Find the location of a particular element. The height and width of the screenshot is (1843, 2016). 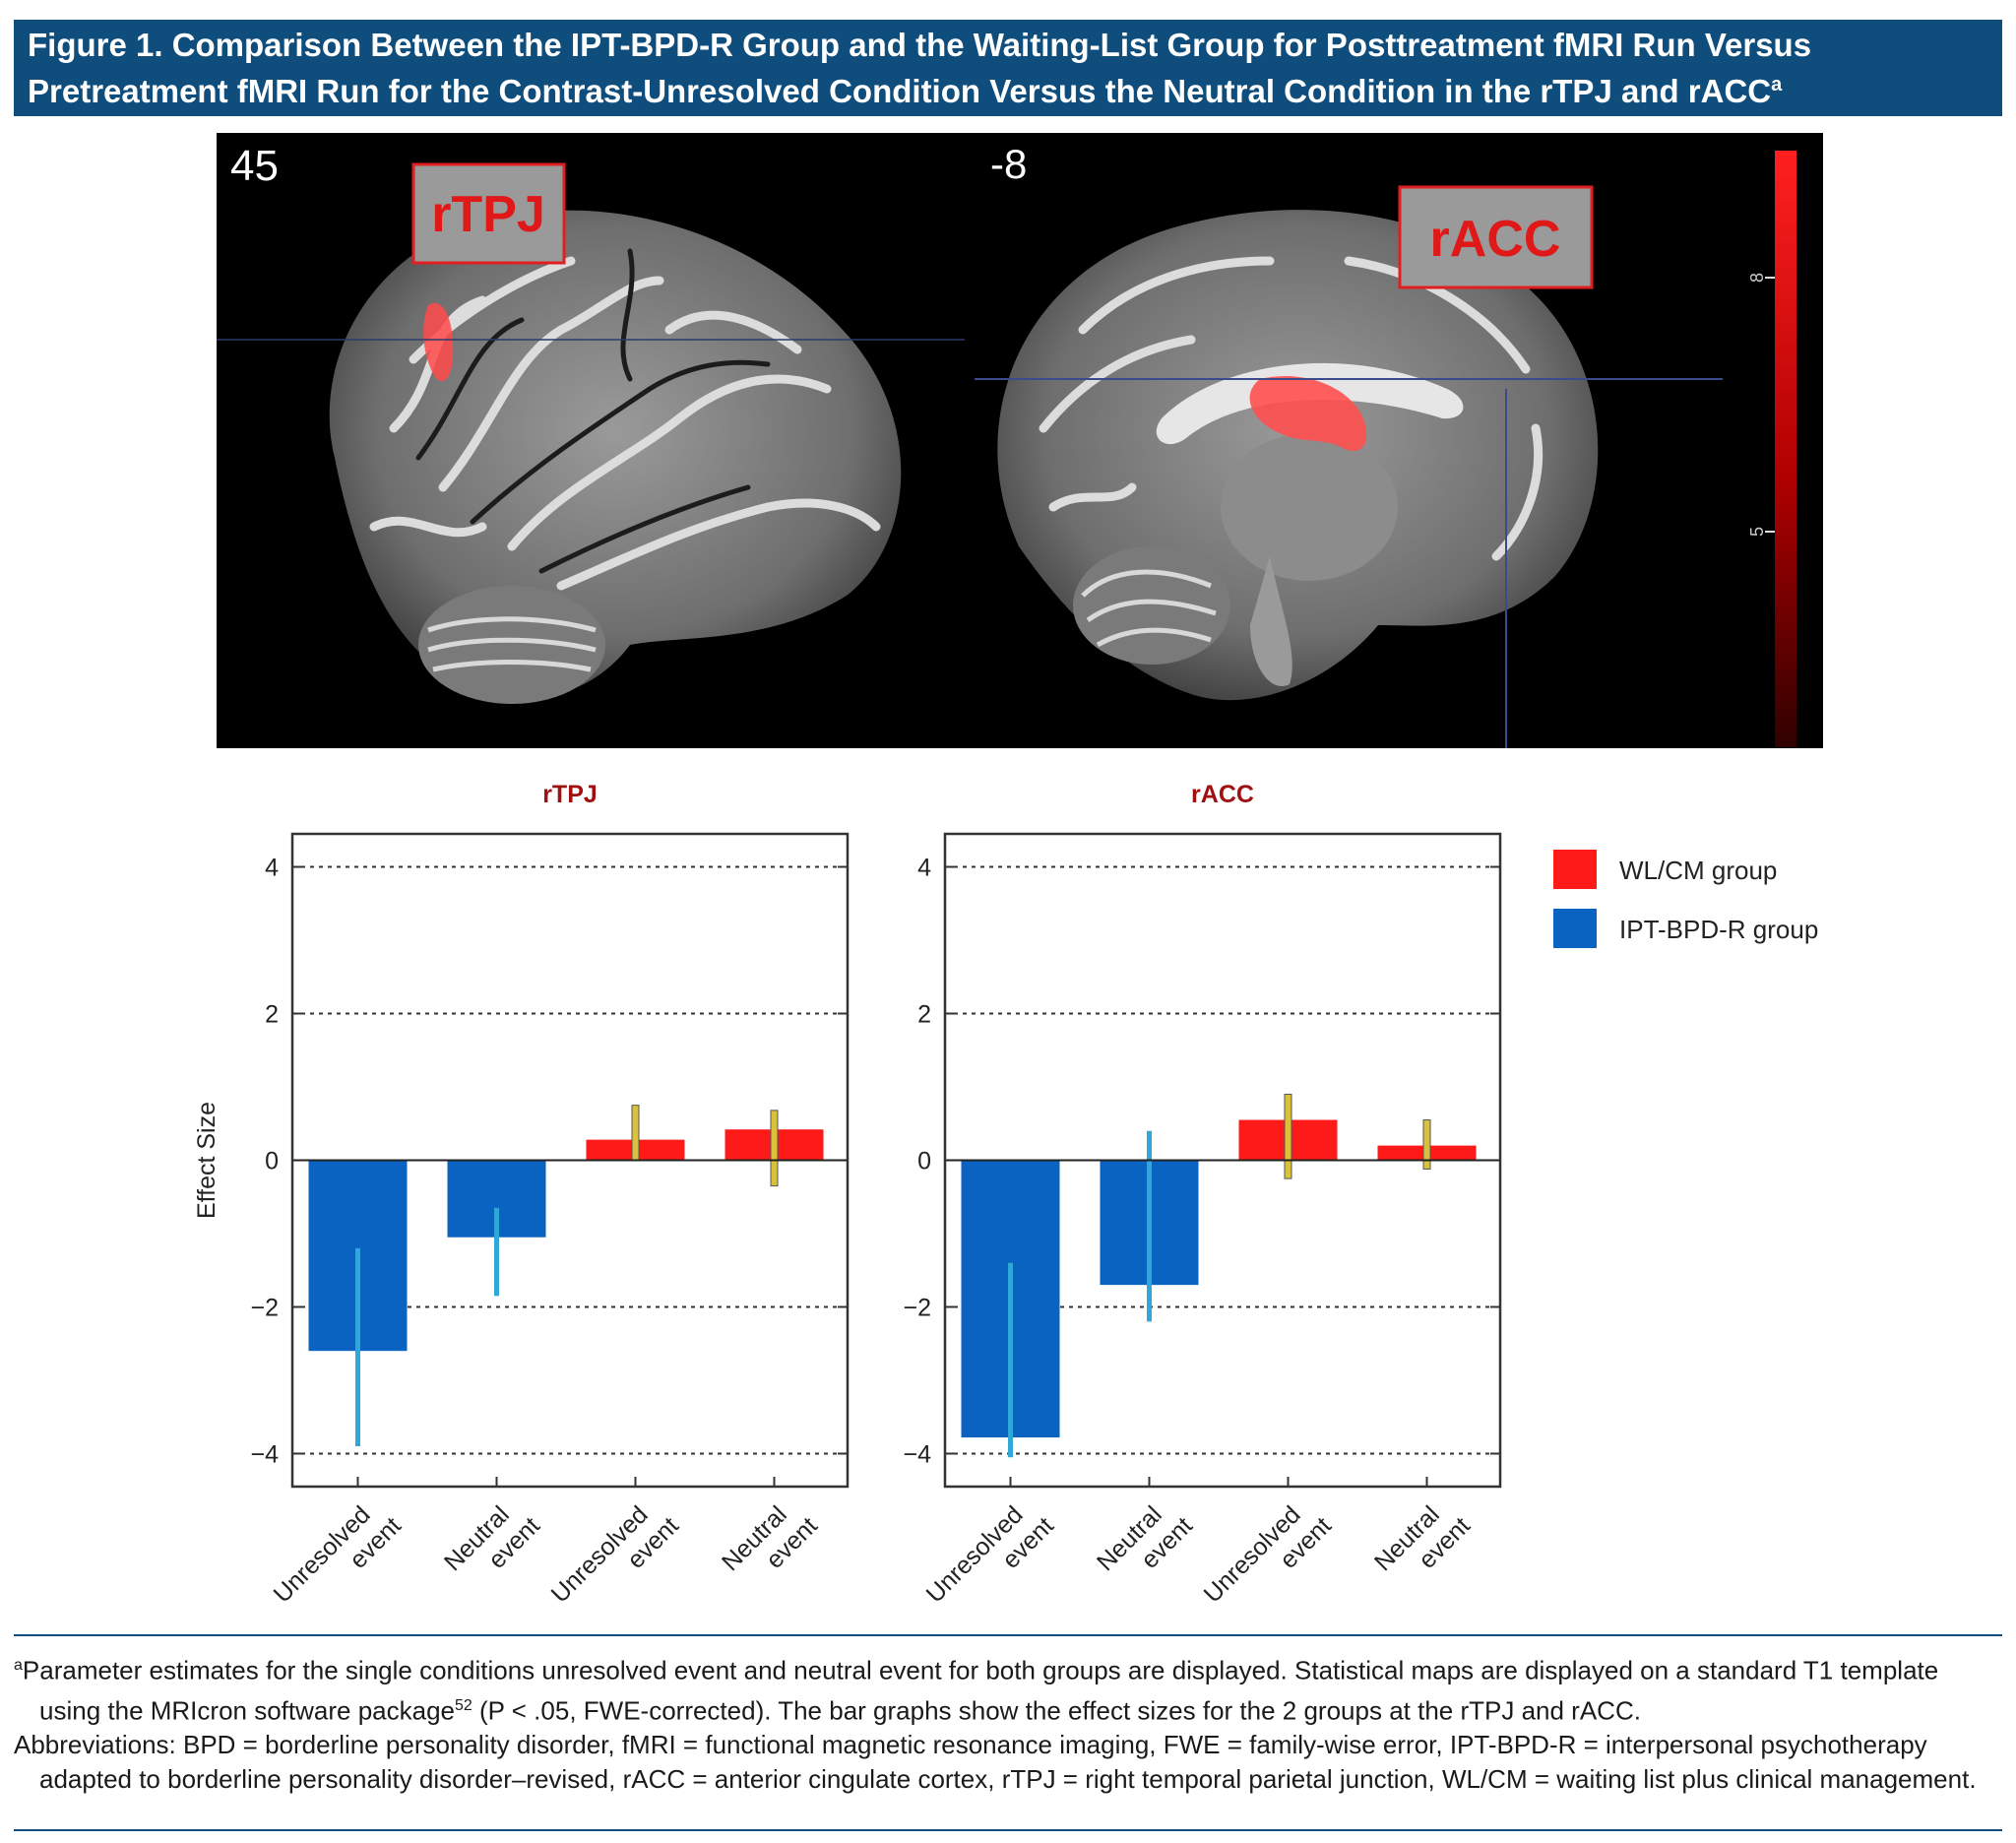

legend-label: IPT-BPD-R group is located at coordinates (1718, 929).